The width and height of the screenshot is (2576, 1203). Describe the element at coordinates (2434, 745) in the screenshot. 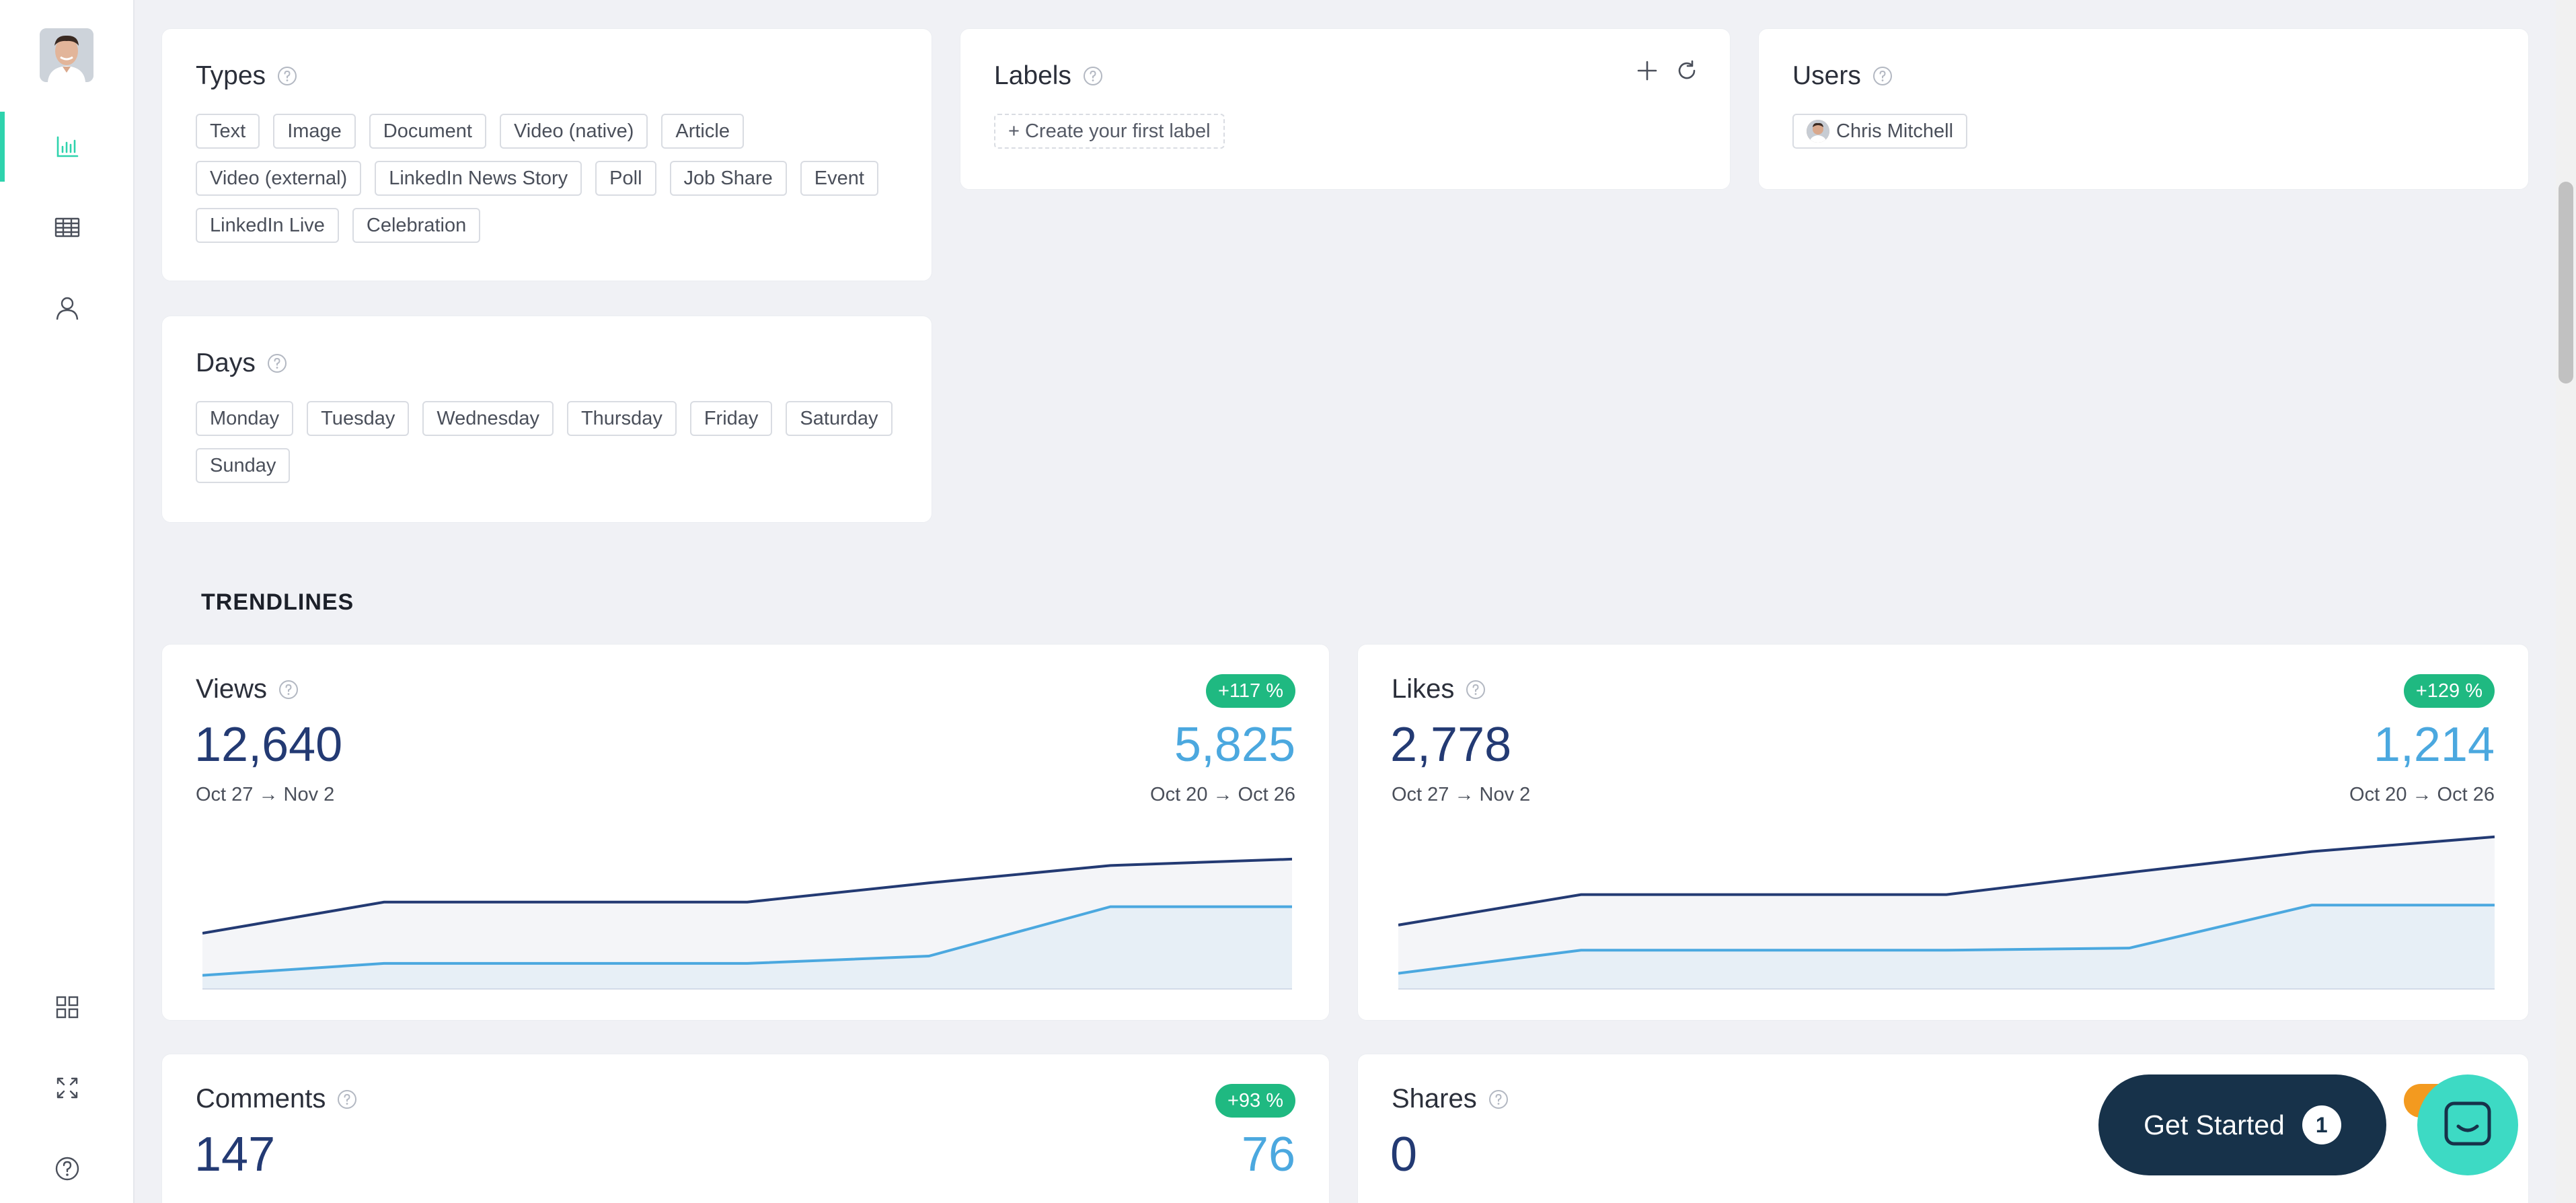

I see `likes-previous-value: 1,214` at that location.